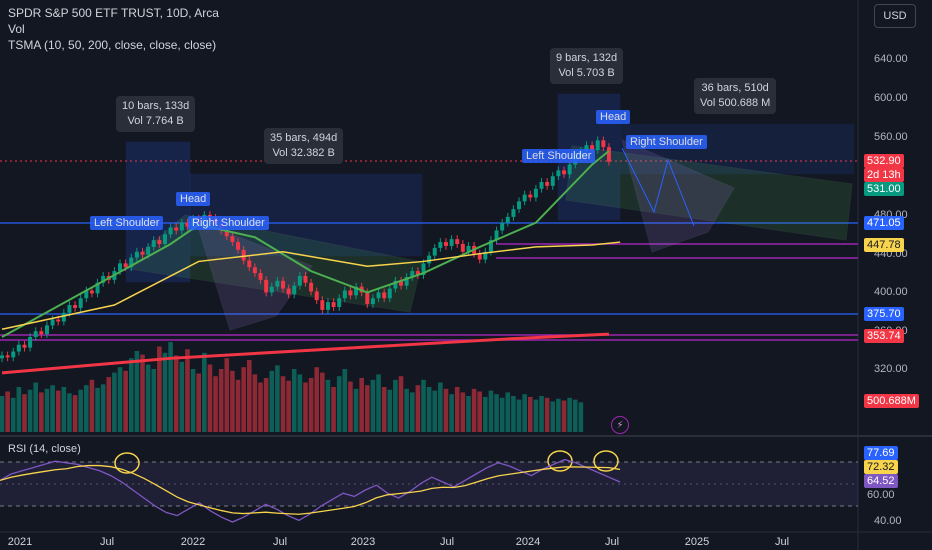 The height and width of the screenshot is (550, 932). I want to click on measure-label-3: 9 bars, 132d Vol 5.703 B, so click(587, 66).